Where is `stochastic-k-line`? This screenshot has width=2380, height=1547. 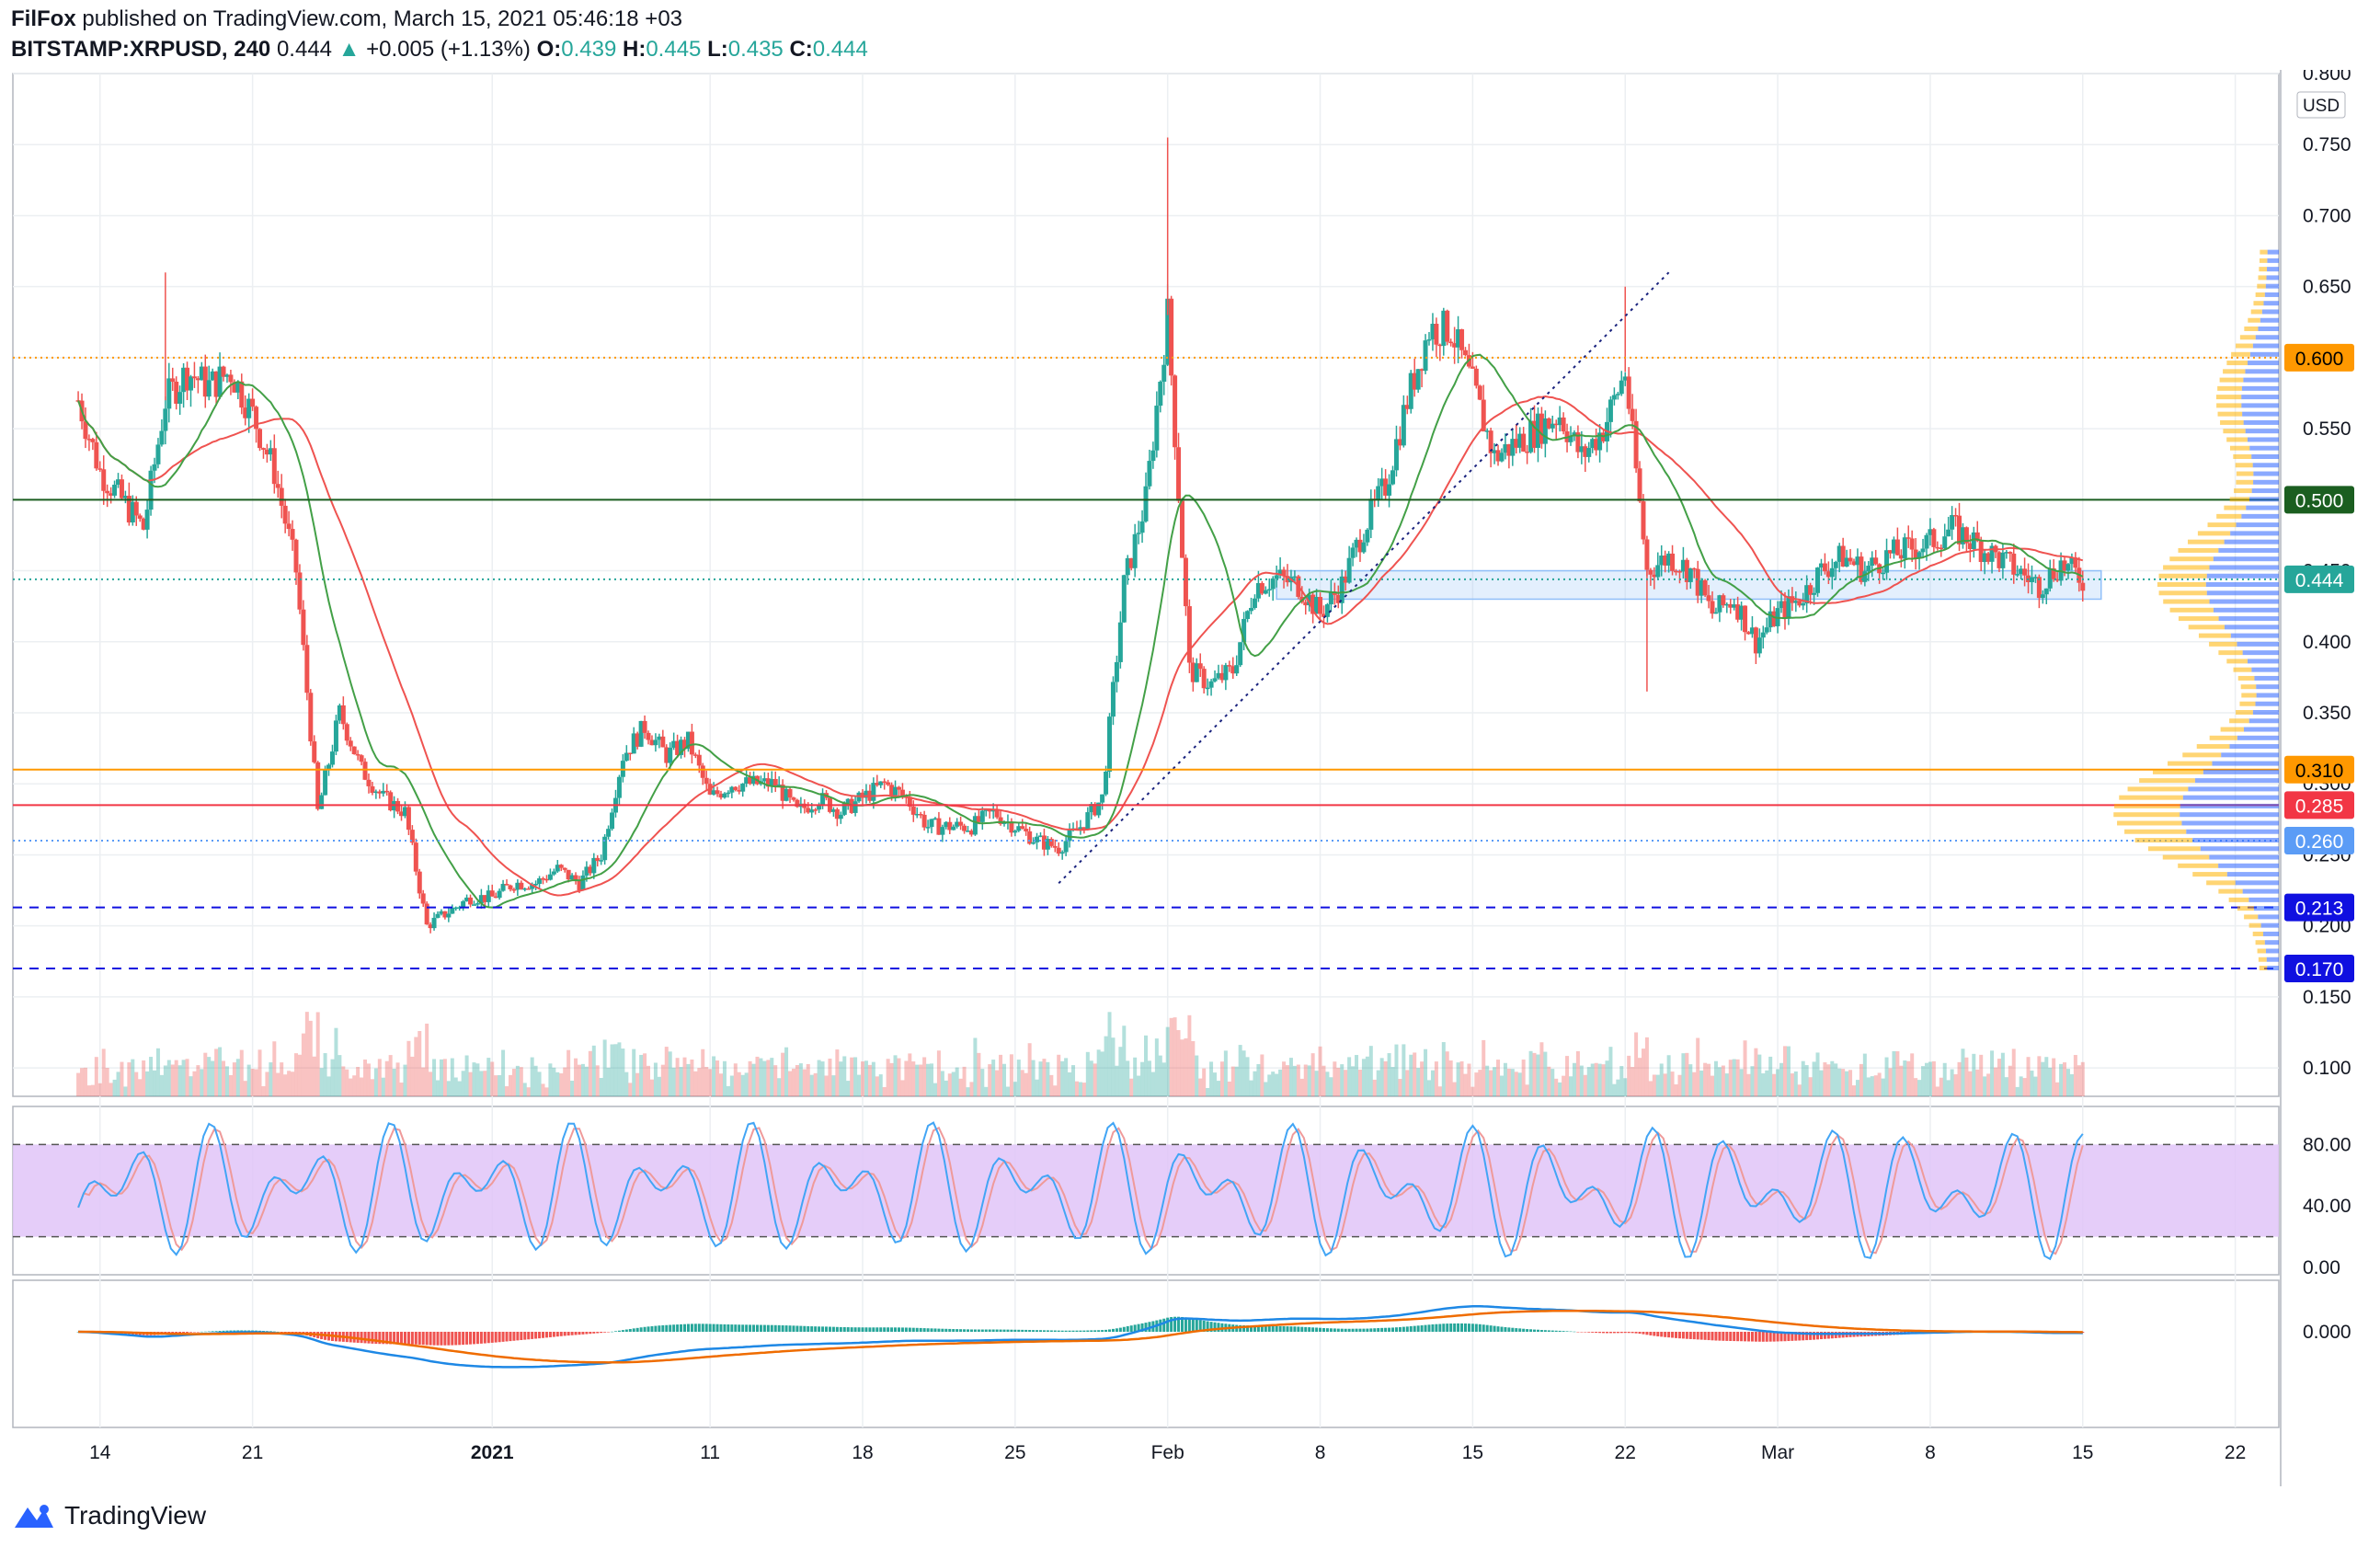 stochastic-k-line is located at coordinates (1080, 1191).